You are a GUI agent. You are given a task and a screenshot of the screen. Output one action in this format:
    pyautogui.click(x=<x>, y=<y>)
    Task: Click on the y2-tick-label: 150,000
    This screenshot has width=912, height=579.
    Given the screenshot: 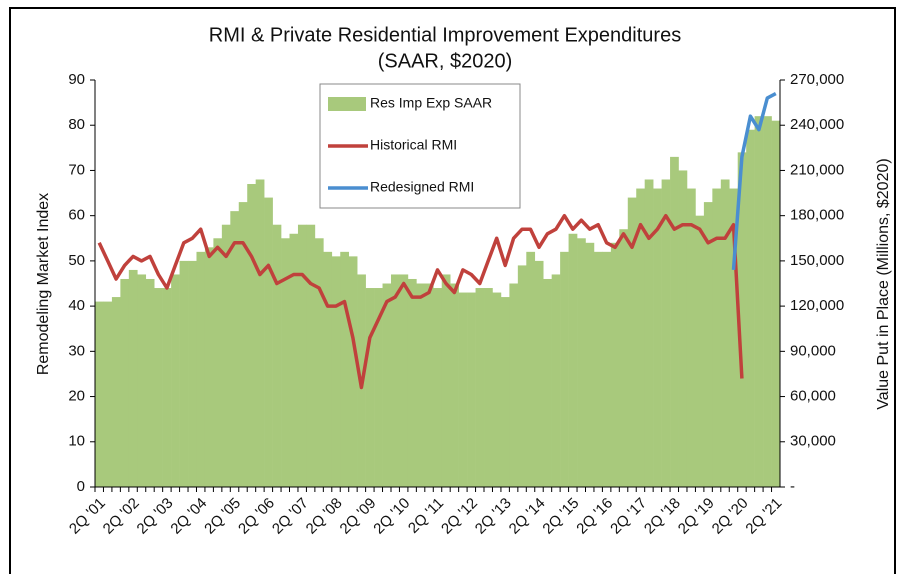 What is the action you would take?
    pyautogui.click(x=817, y=260)
    